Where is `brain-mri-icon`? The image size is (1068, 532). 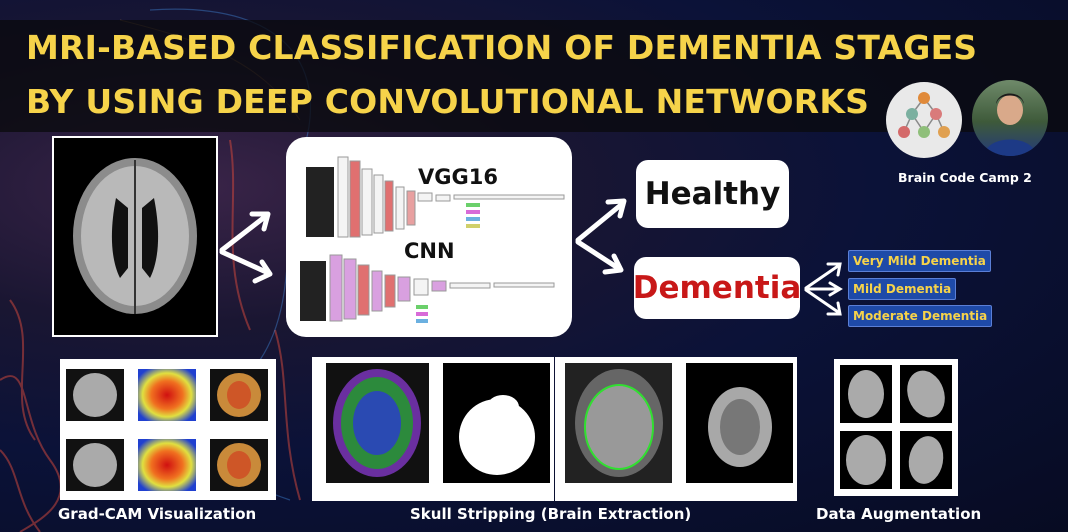
brain-mri-icon is located at coordinates (135, 236).